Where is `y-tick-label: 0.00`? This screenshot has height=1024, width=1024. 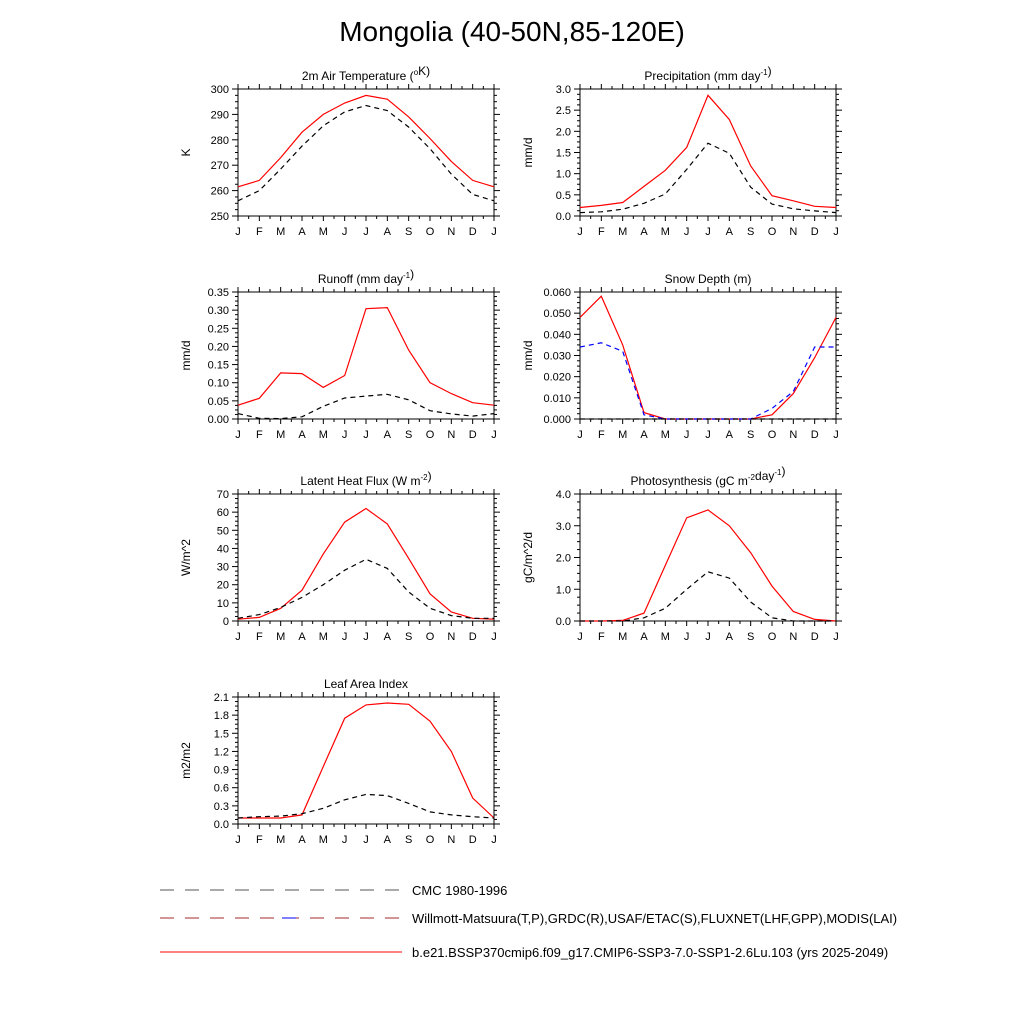 y-tick-label: 0.00 is located at coordinates (218, 420).